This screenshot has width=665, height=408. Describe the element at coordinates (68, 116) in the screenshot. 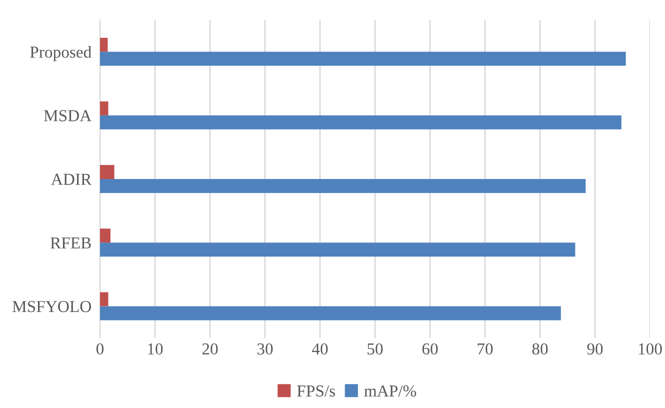

I see `y-tick-label: MSDA` at that location.